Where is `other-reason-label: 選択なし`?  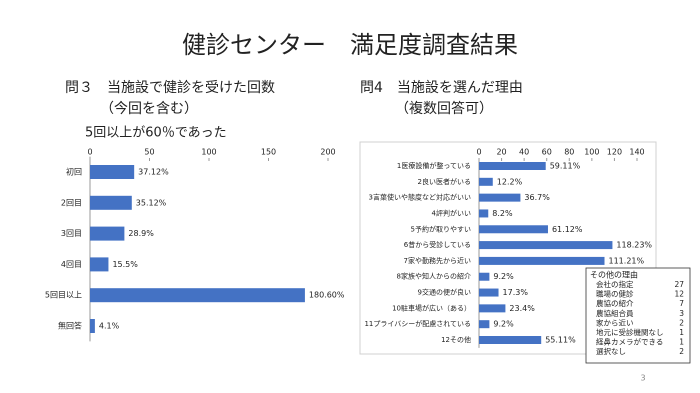
other-reason-label: 選択なし is located at coordinates (611, 351).